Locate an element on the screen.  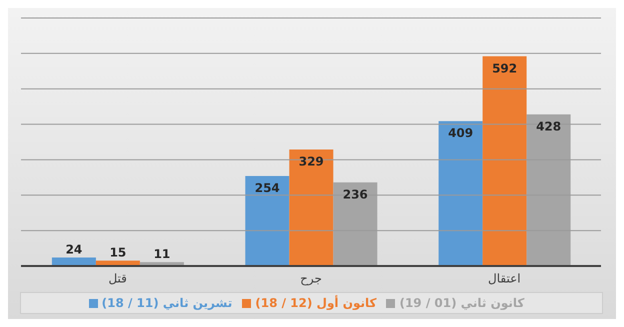
legend-label: كانون ثاني (01 / 19) is located at coordinates (461, 303).